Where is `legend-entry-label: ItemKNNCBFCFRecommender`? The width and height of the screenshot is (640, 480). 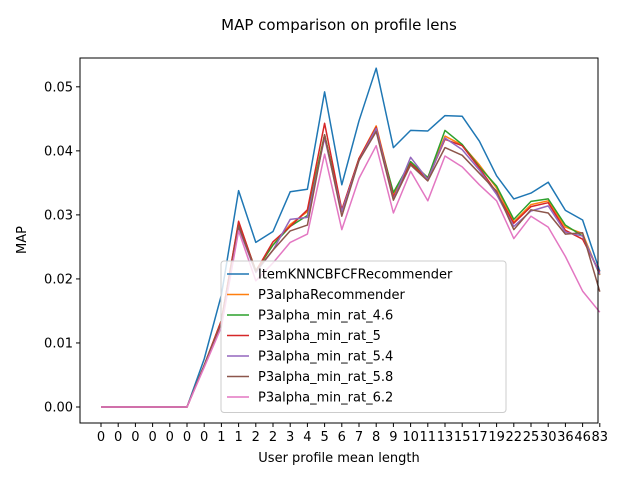 legend-entry-label: ItemKNNCBFCFRecommender is located at coordinates (355, 275).